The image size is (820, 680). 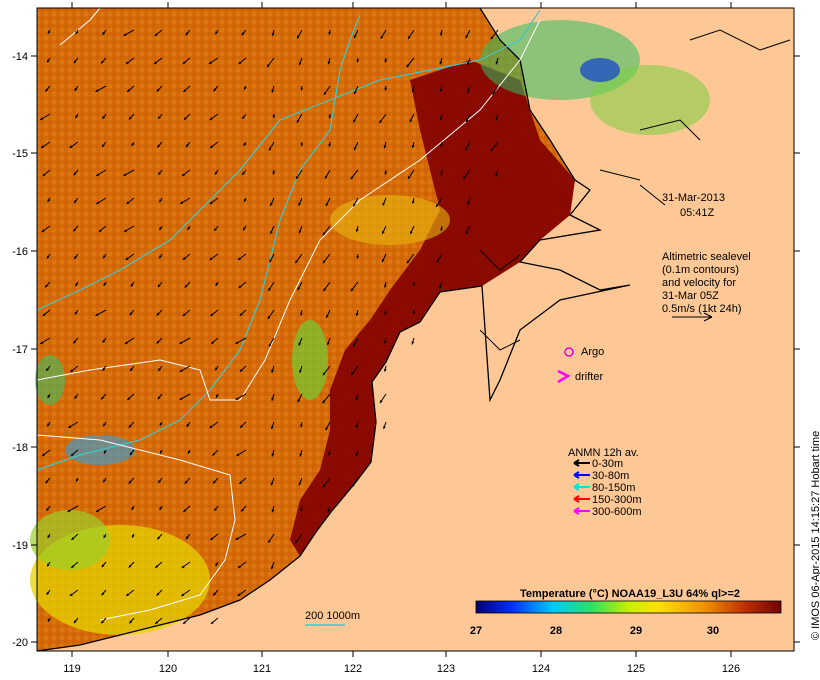 I want to click on argo-marker-icon, so click(x=569, y=352).